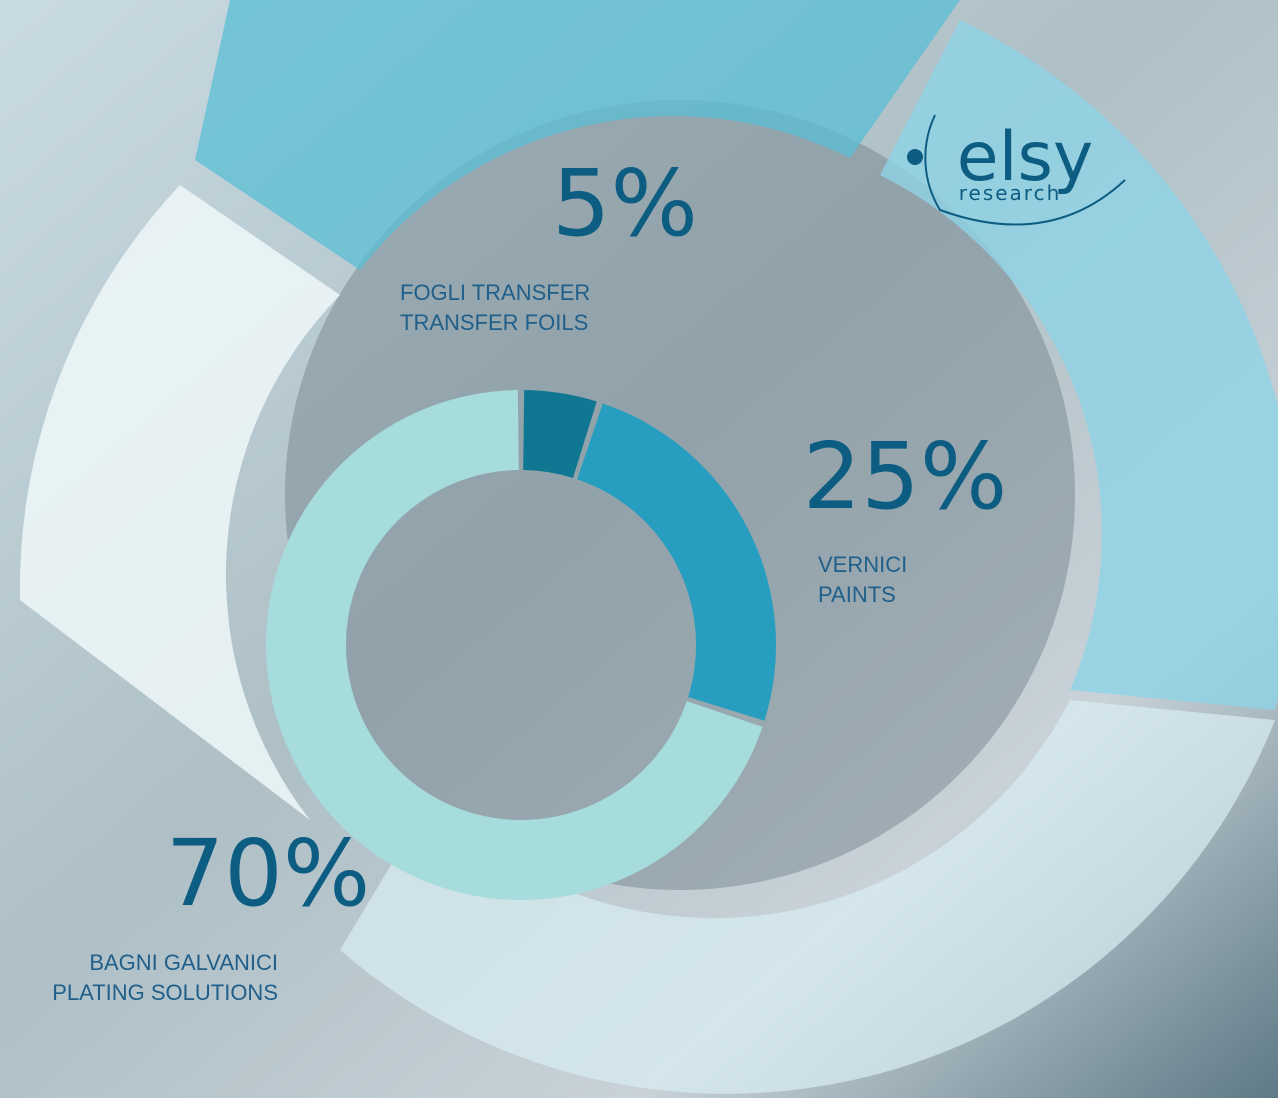  Describe the element at coordinates (905, 476) in the screenshot. I see `value-label: 25%` at that location.